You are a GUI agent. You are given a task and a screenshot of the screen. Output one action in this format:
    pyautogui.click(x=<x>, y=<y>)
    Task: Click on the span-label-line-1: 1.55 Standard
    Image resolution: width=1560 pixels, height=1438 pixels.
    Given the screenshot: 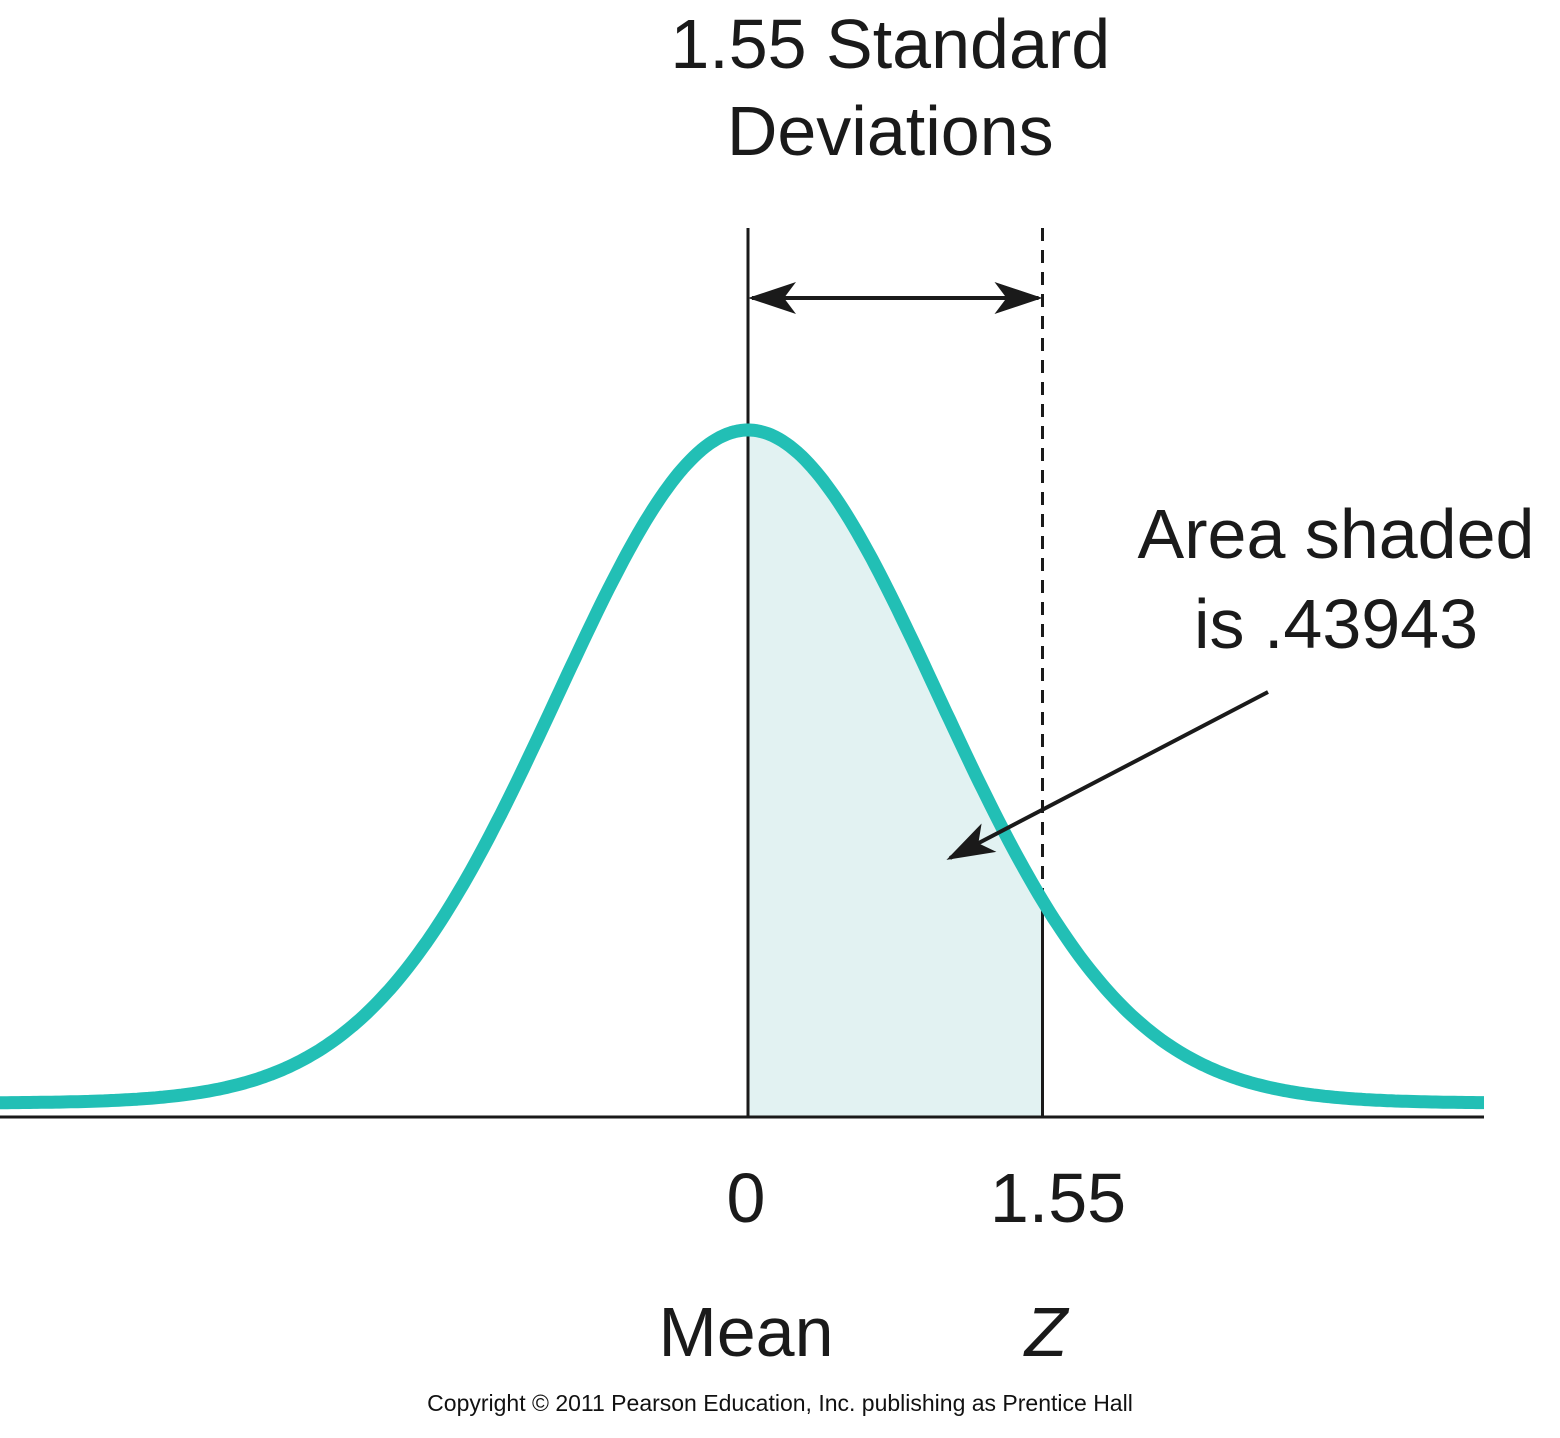 What is the action you would take?
    pyautogui.click(x=890, y=44)
    